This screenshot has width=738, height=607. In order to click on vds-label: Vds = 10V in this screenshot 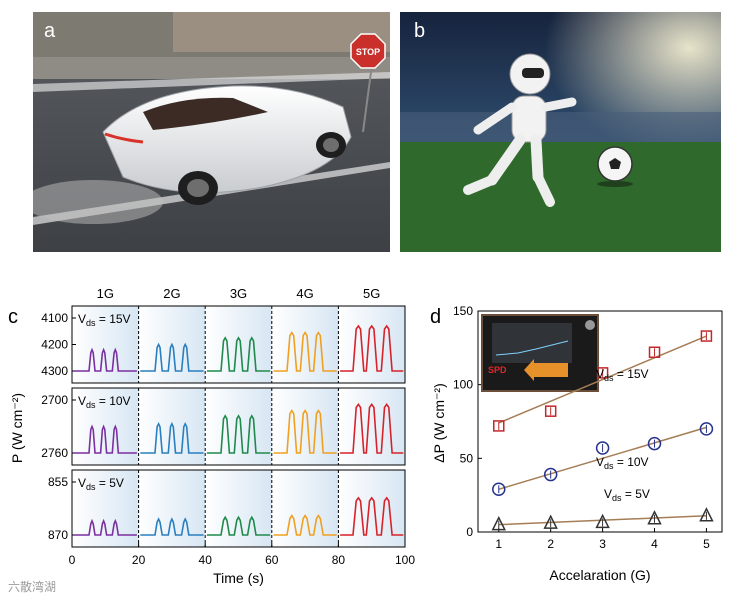, I will do `click(104, 402)`.